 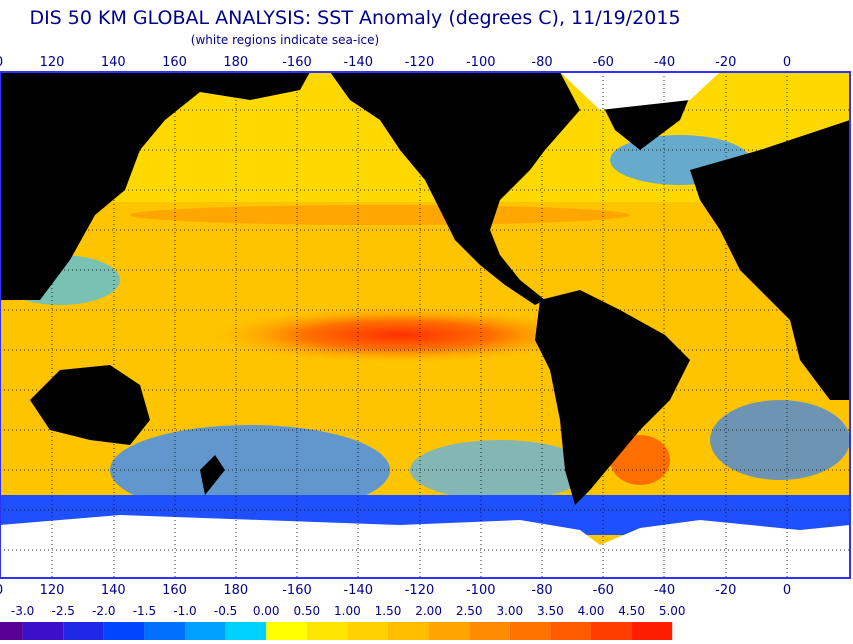 I want to click on colorbar-label: -3.0, so click(x=22, y=611).